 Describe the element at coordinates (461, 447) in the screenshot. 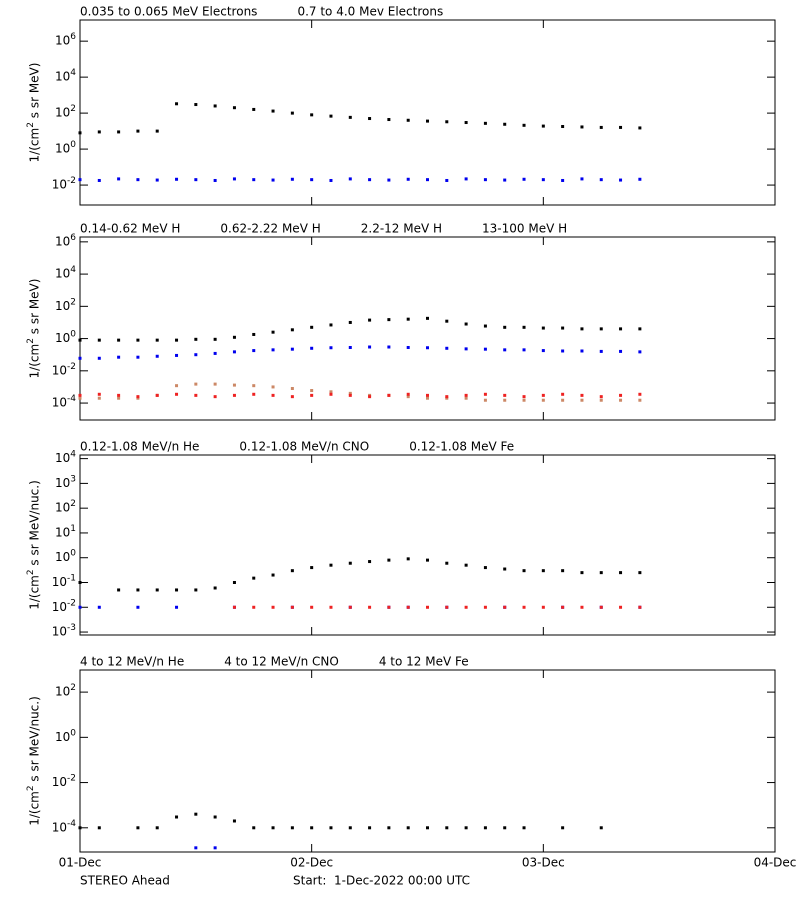

I see `legend-label: 0.12-1.08 MeV Fe` at that location.